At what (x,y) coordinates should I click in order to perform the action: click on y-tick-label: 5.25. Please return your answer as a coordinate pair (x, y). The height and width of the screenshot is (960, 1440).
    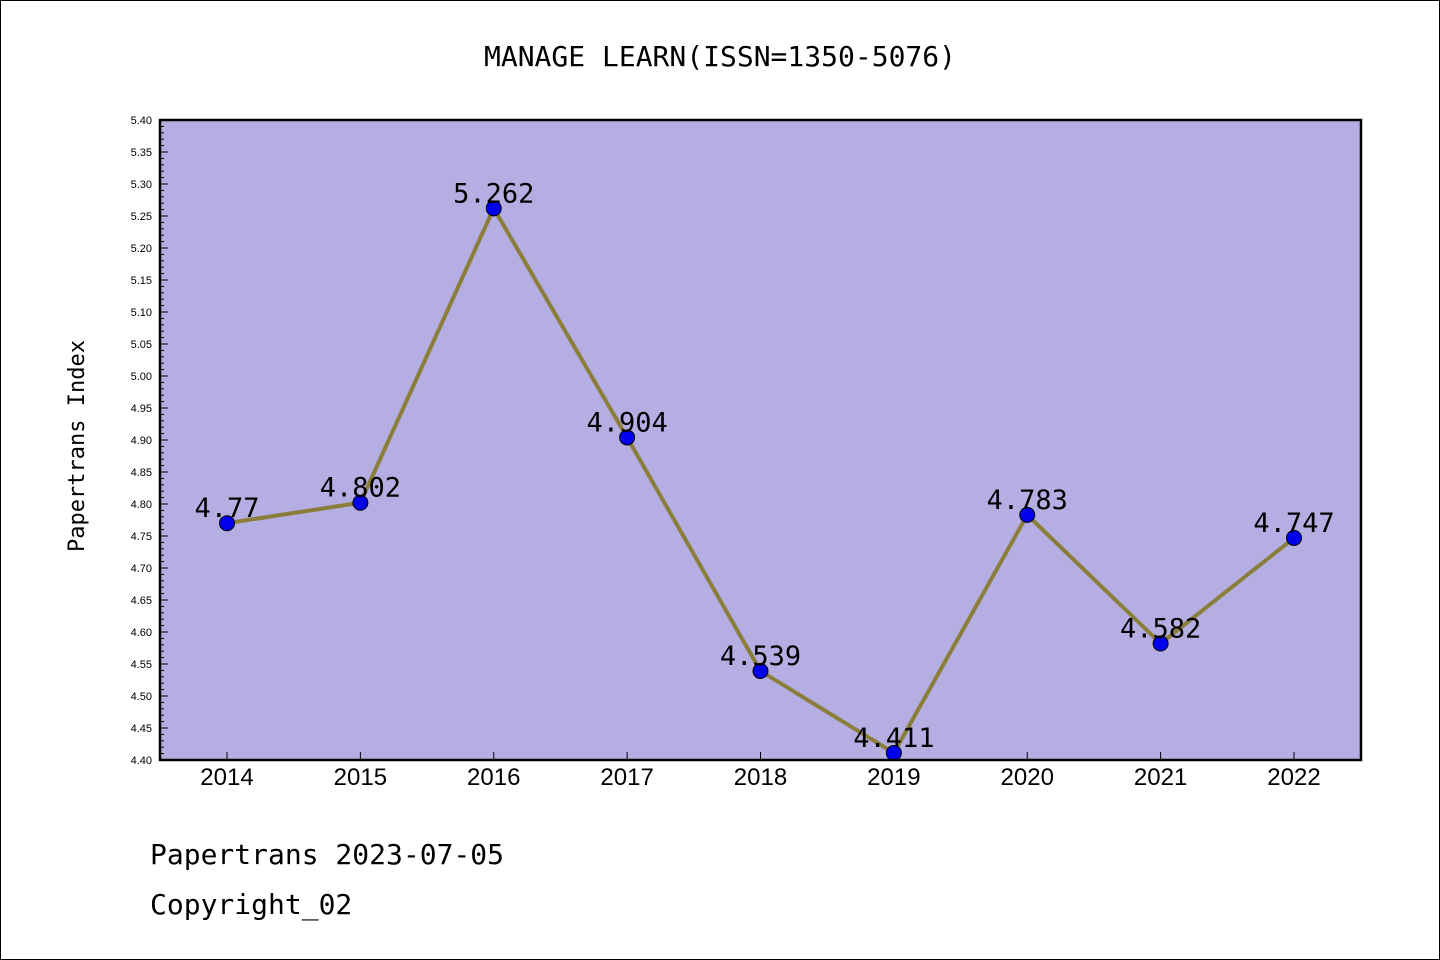
    Looking at the image, I should click on (141, 217).